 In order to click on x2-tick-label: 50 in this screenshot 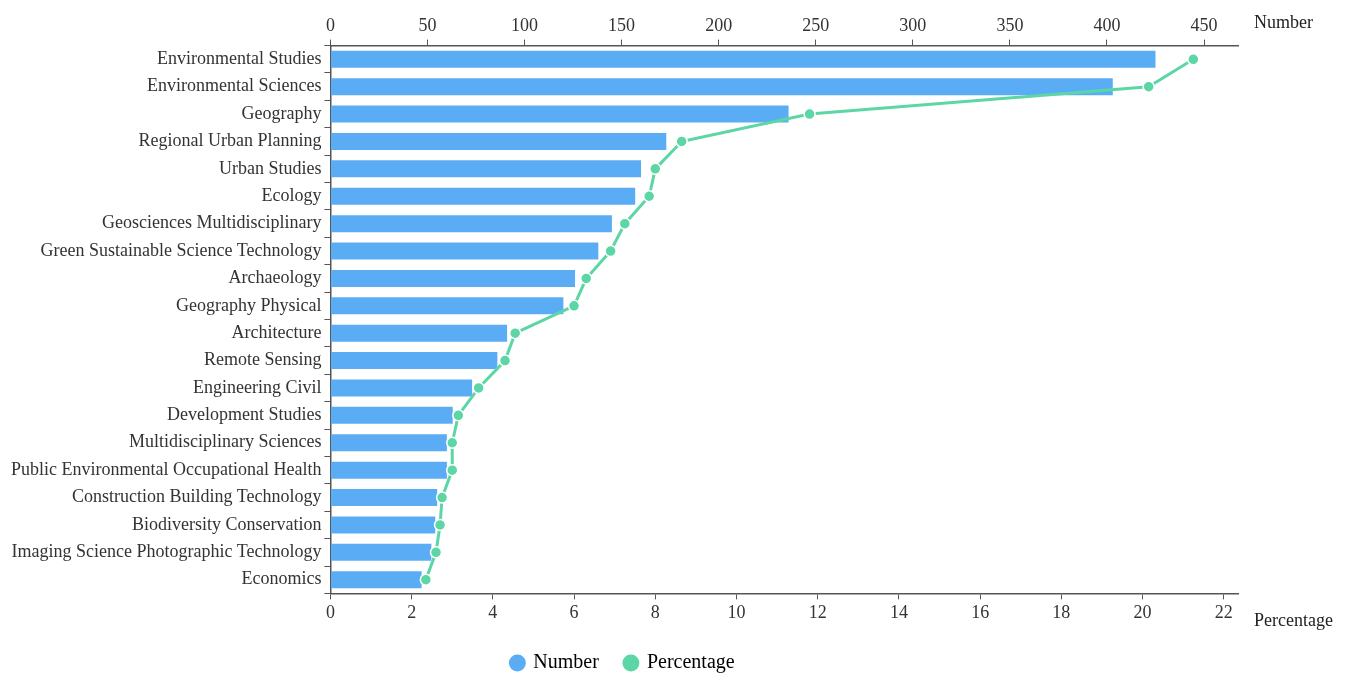, I will do `click(427, 24)`.